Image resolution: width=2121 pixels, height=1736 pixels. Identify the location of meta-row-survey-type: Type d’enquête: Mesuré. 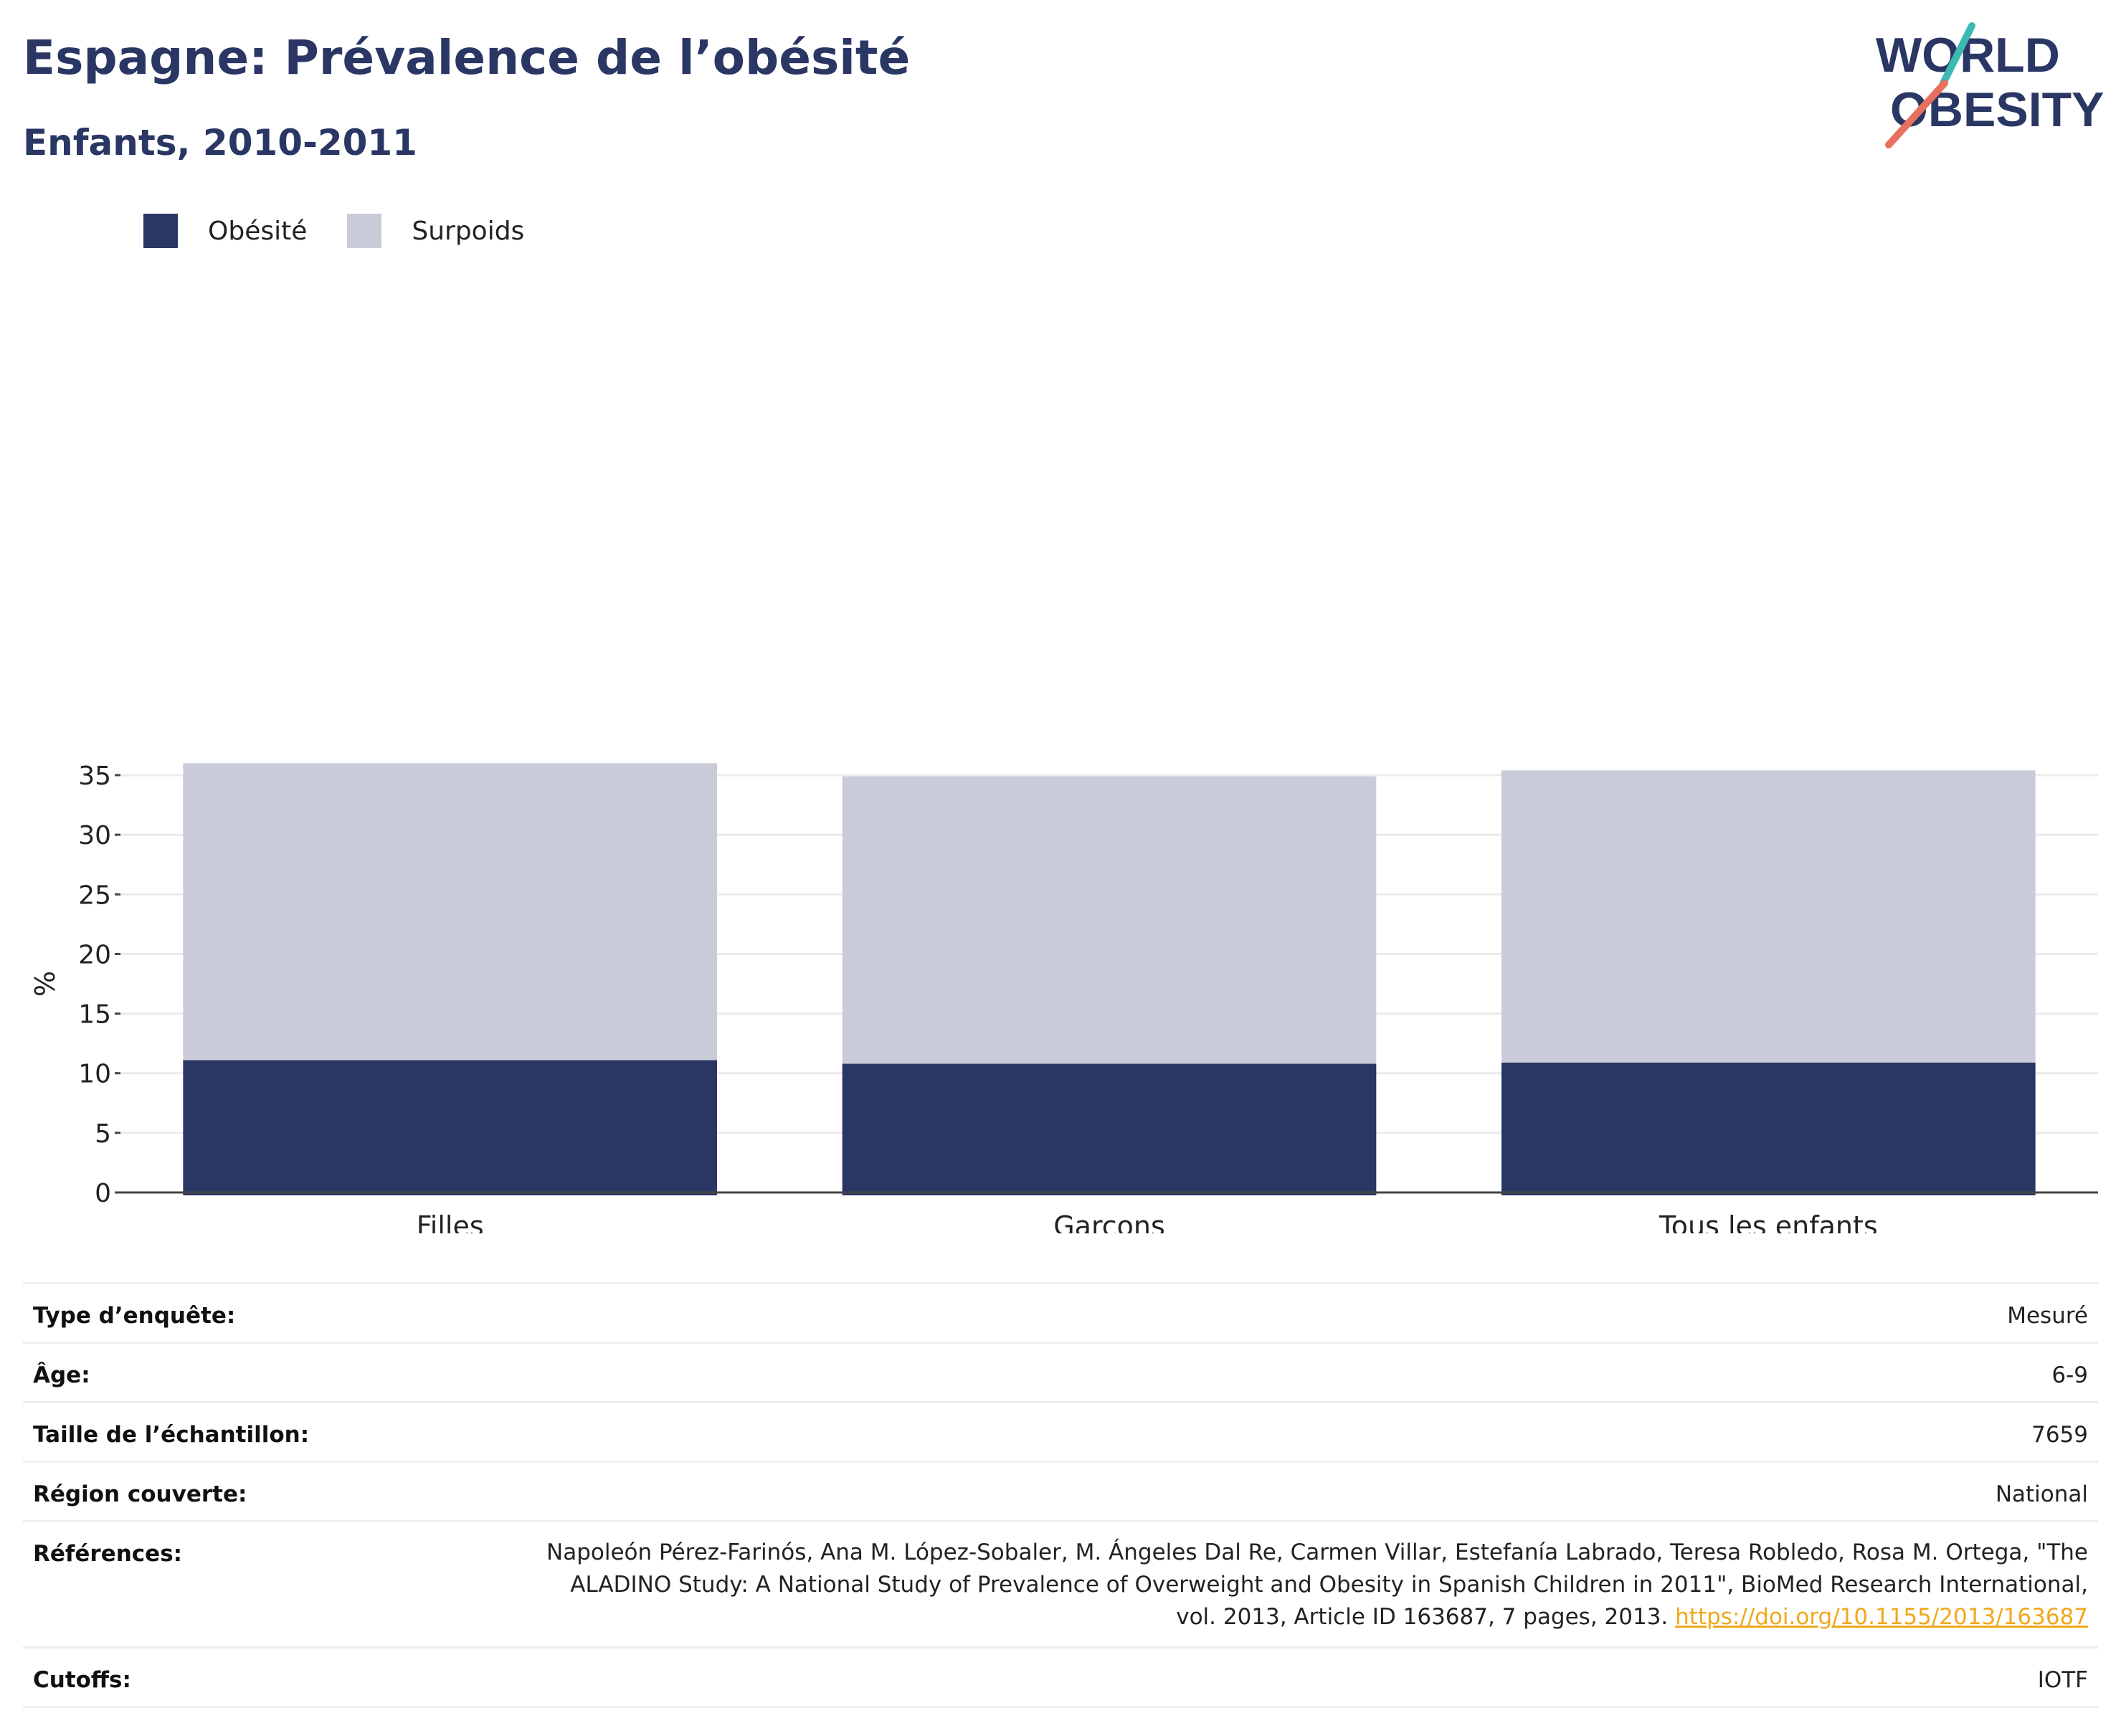
(1060, 1312).